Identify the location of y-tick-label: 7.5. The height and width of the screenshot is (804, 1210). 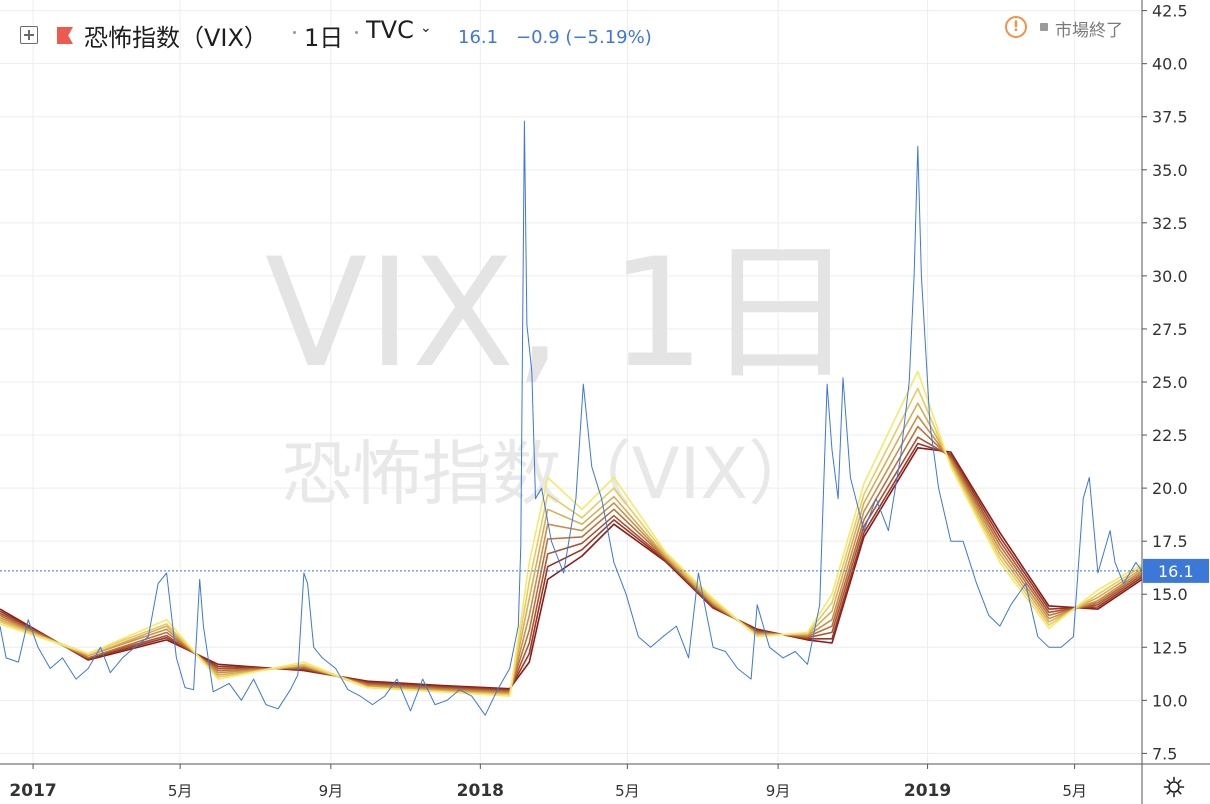
(1164, 753).